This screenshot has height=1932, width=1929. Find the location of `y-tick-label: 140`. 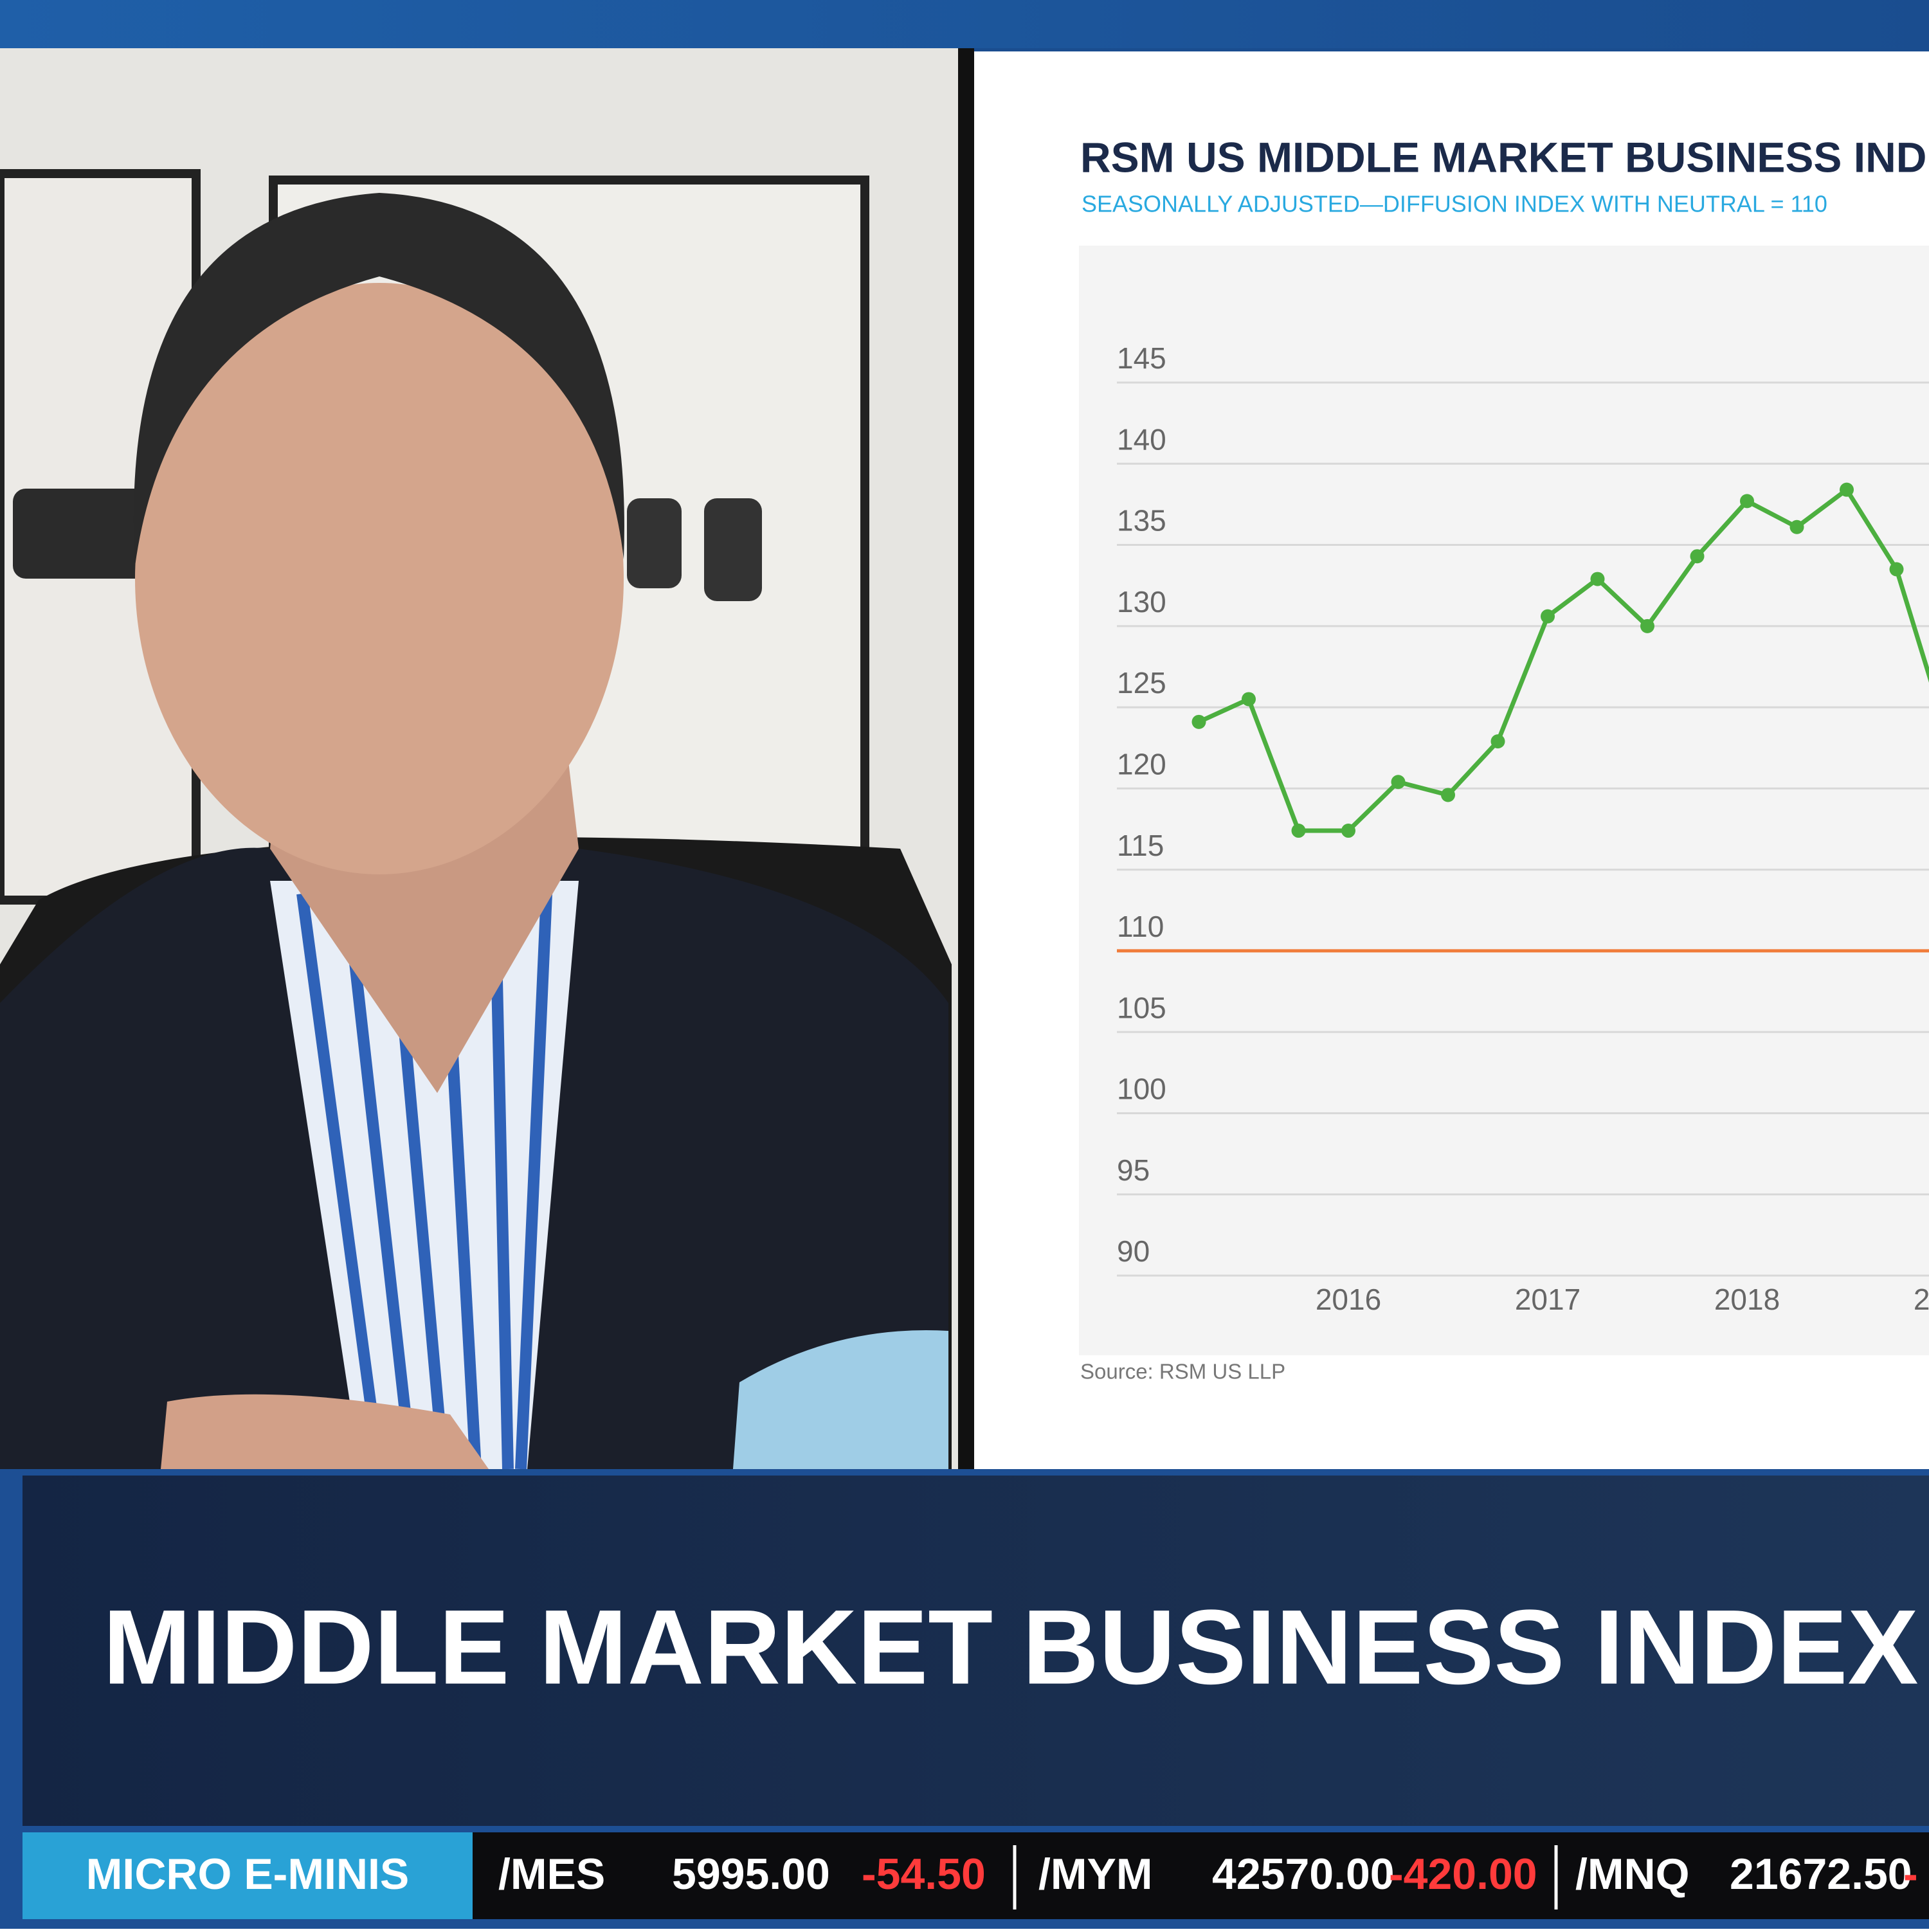

y-tick-label: 140 is located at coordinates (1141, 439).